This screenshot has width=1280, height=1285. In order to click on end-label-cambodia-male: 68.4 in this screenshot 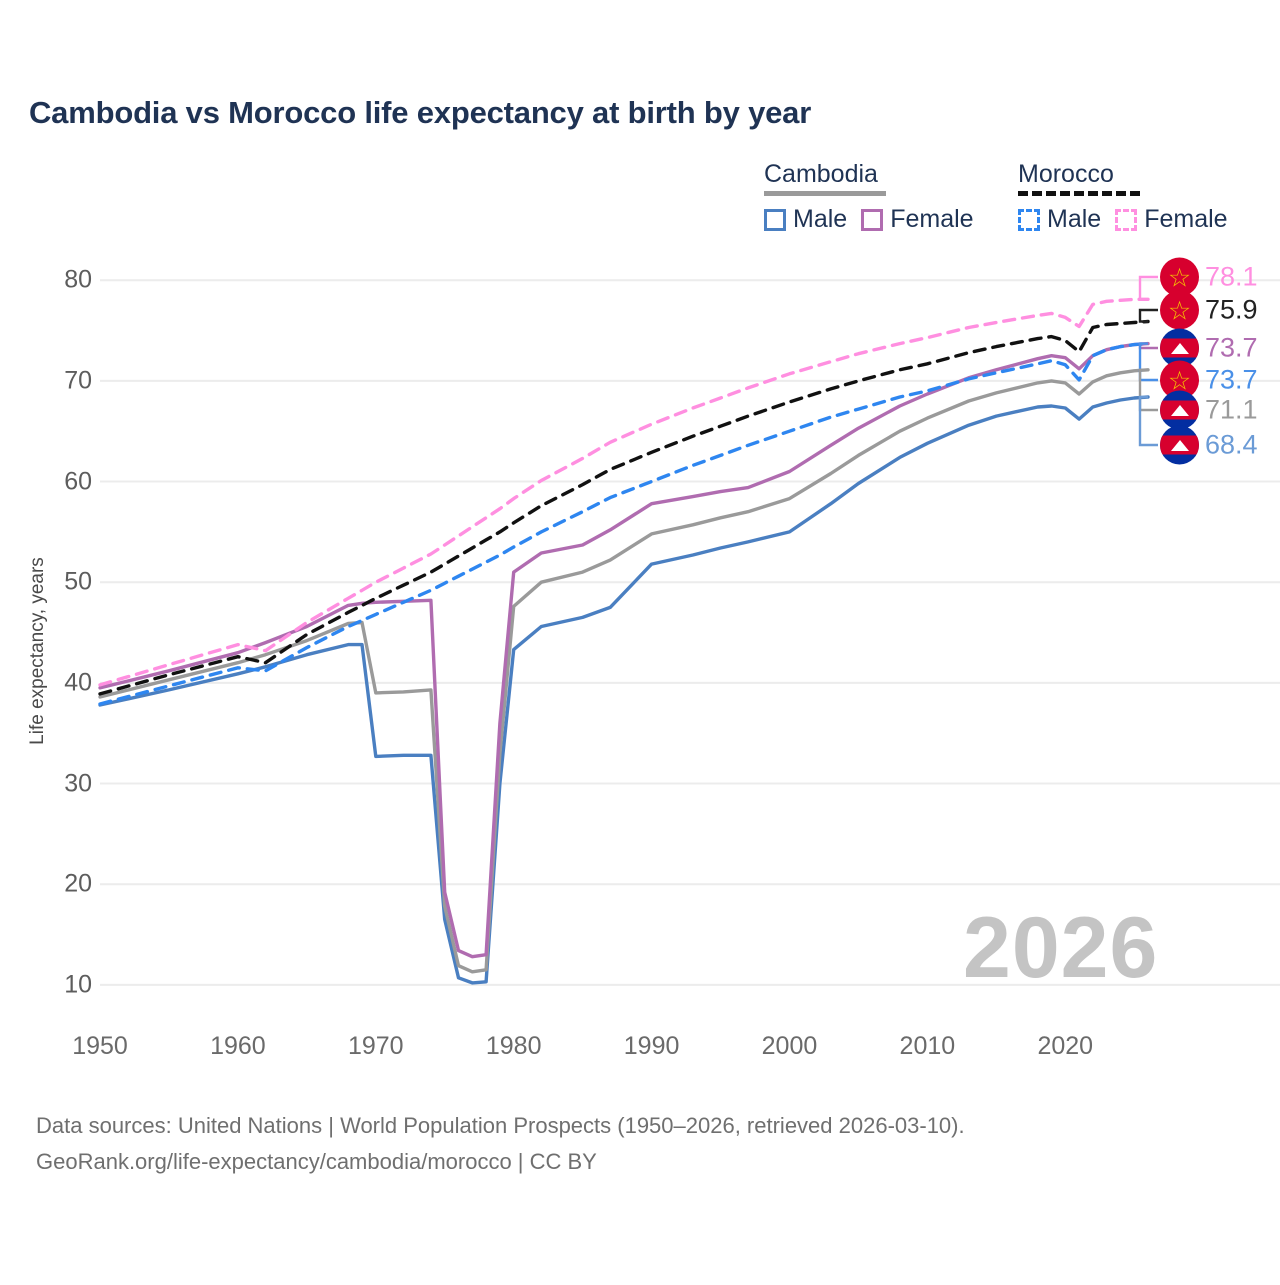, I will do `click(1209, 445)`.